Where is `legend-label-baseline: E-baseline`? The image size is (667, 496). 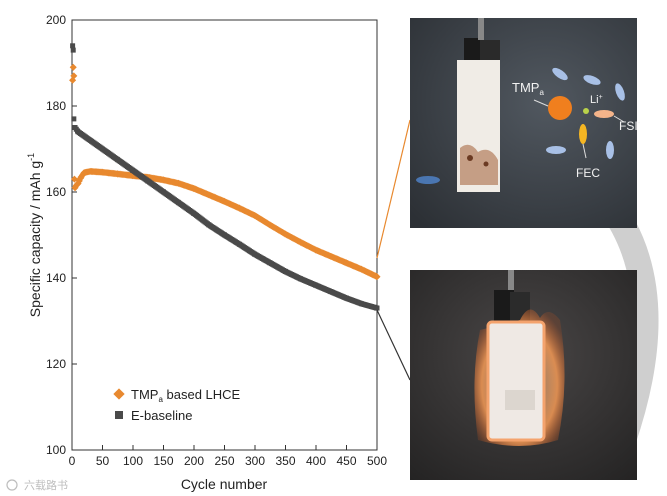 legend-label-baseline: E-baseline is located at coordinates (161, 415).